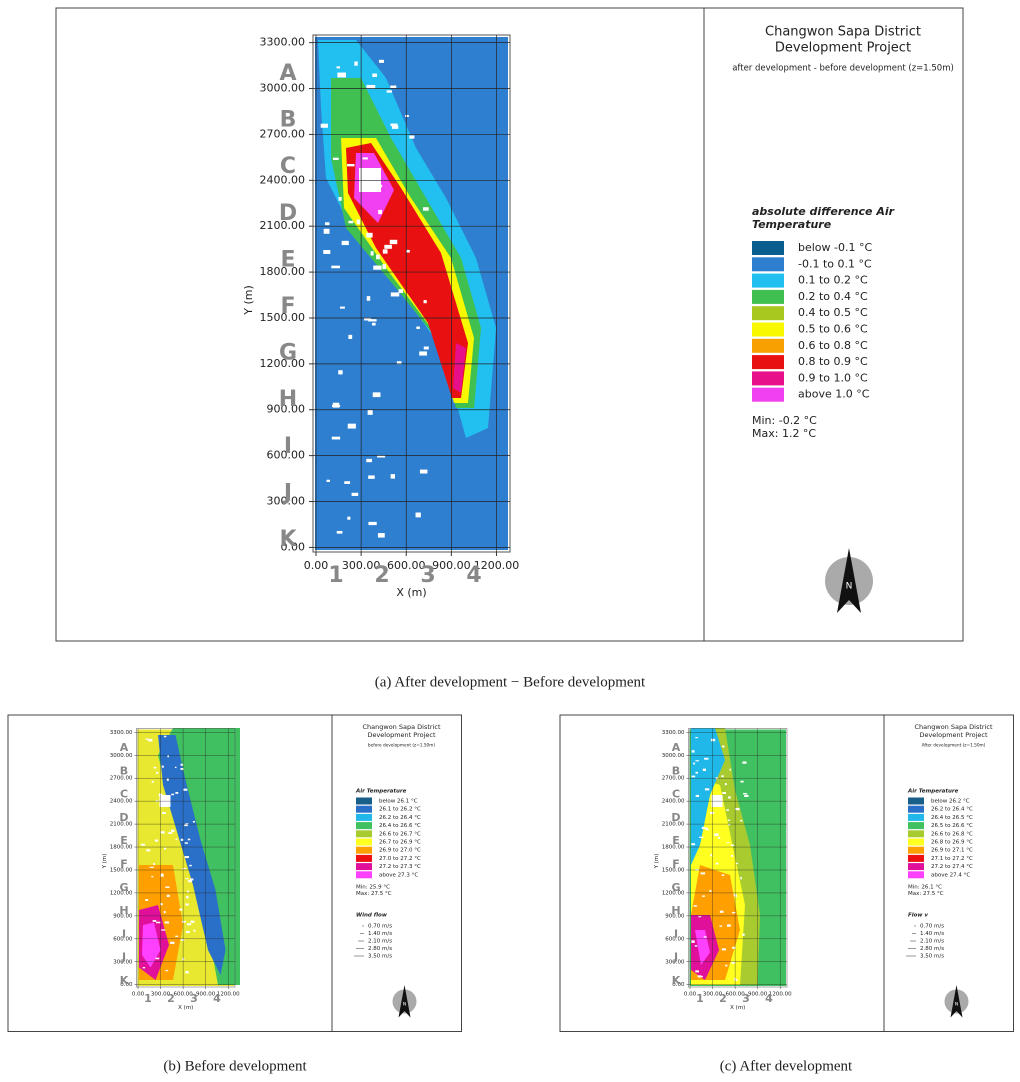 The width and height of the screenshot is (1020, 1082). Describe the element at coordinates (792, 224) in the screenshot. I see `legend-title: Temperature` at that location.